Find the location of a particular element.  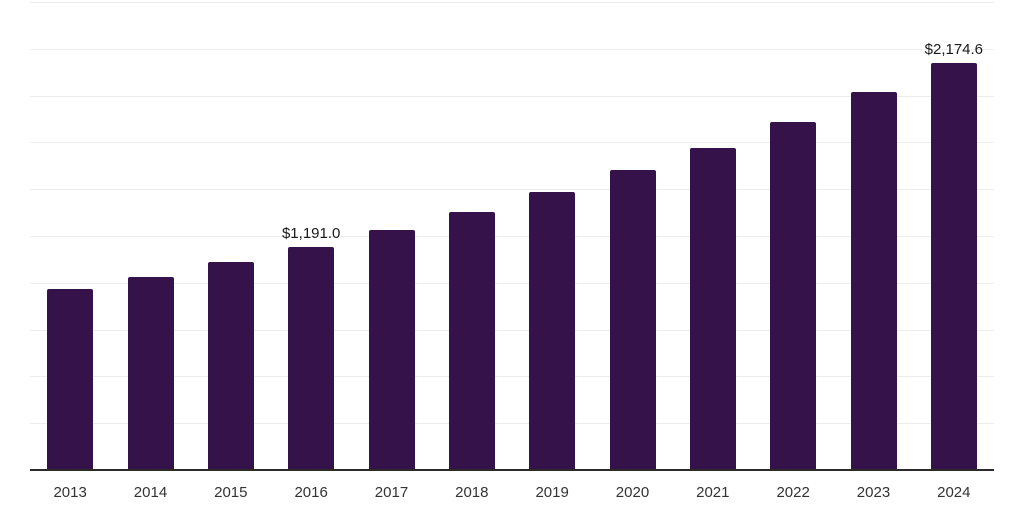

x-tick-2018: 2018 is located at coordinates (472, 492).